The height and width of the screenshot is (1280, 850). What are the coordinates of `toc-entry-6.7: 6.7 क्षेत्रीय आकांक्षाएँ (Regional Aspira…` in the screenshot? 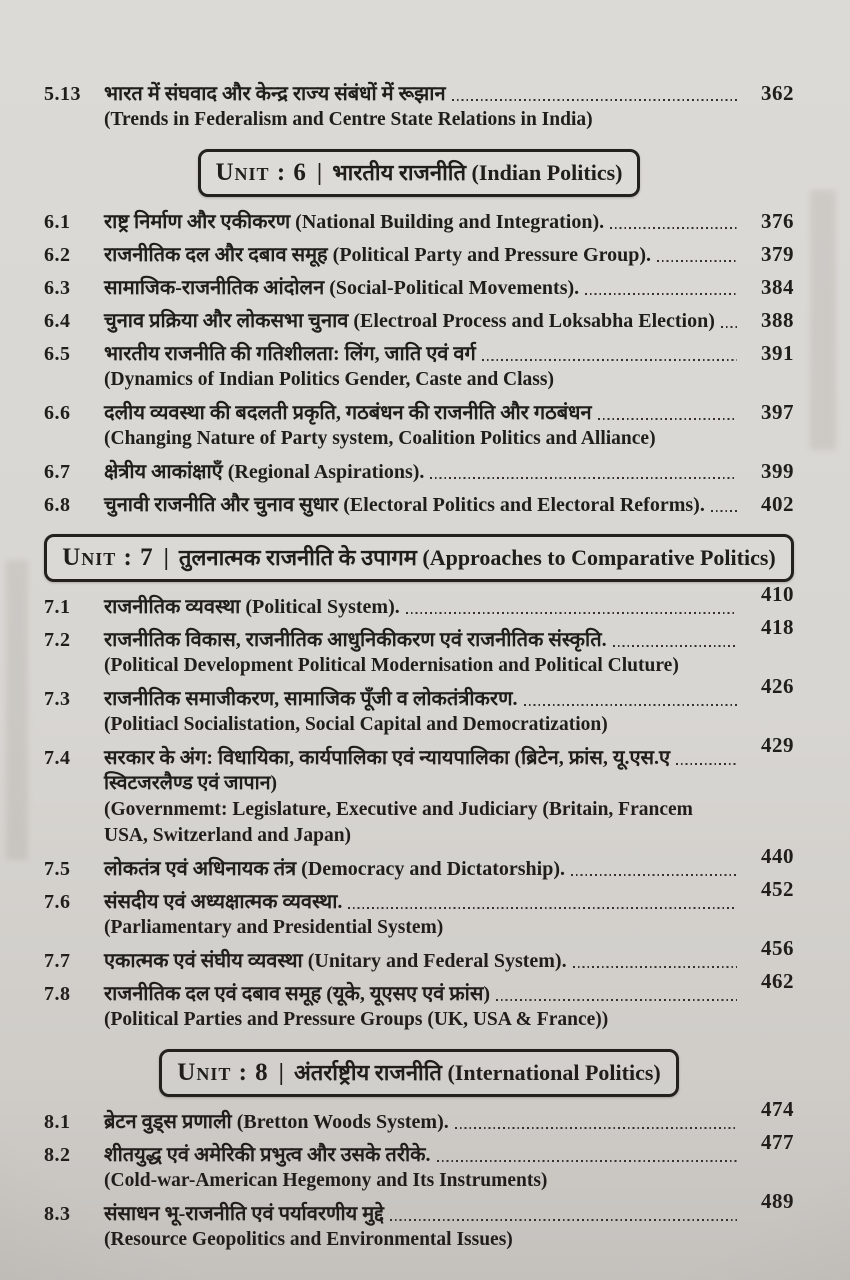 It's located at (419, 472).